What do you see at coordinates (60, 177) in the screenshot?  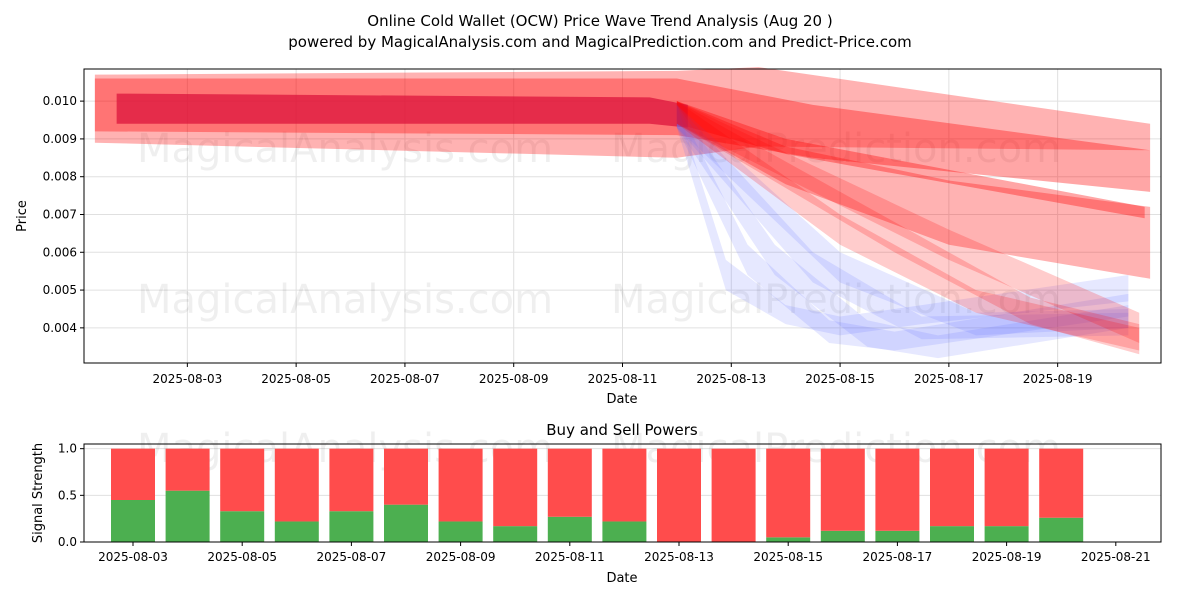 I see `y-tick-label: 0.008` at bounding box center [60, 177].